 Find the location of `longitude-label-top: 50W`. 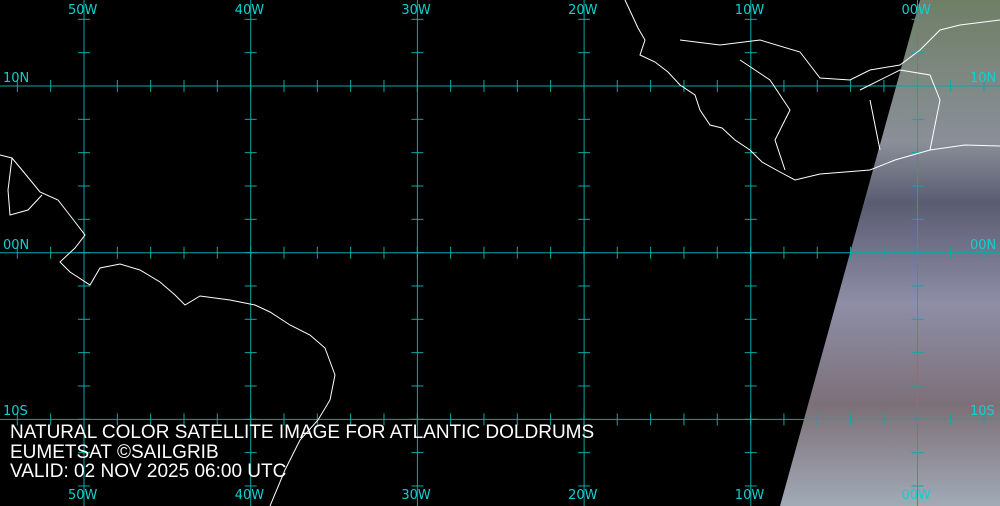

longitude-label-top: 50W is located at coordinates (83, 10).